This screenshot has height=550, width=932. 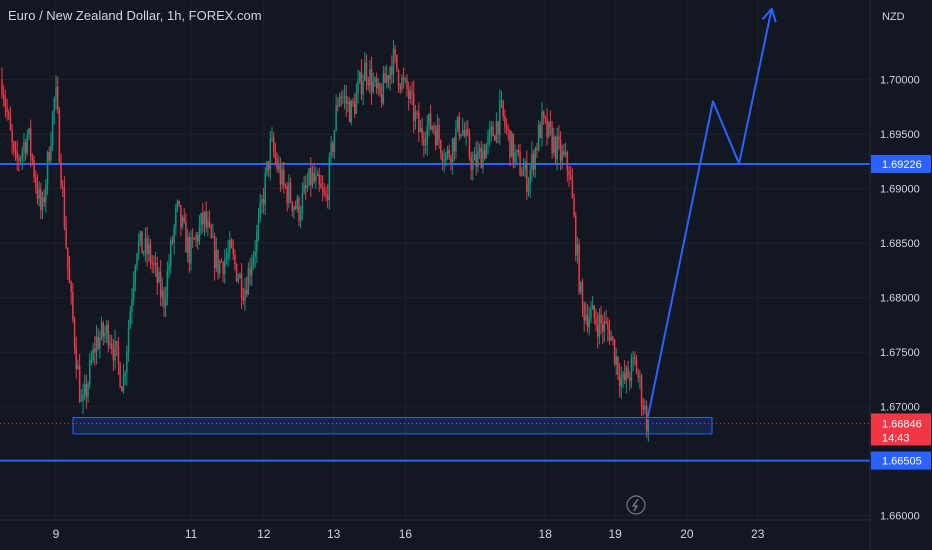 What do you see at coordinates (893, 17) in the screenshot?
I see `currency-label: NZD` at bounding box center [893, 17].